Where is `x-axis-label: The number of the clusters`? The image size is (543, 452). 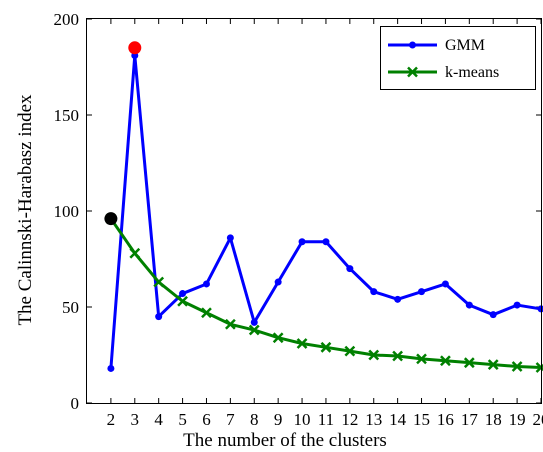
x-axis-label: The number of the clusters is located at coordinates (285, 440).